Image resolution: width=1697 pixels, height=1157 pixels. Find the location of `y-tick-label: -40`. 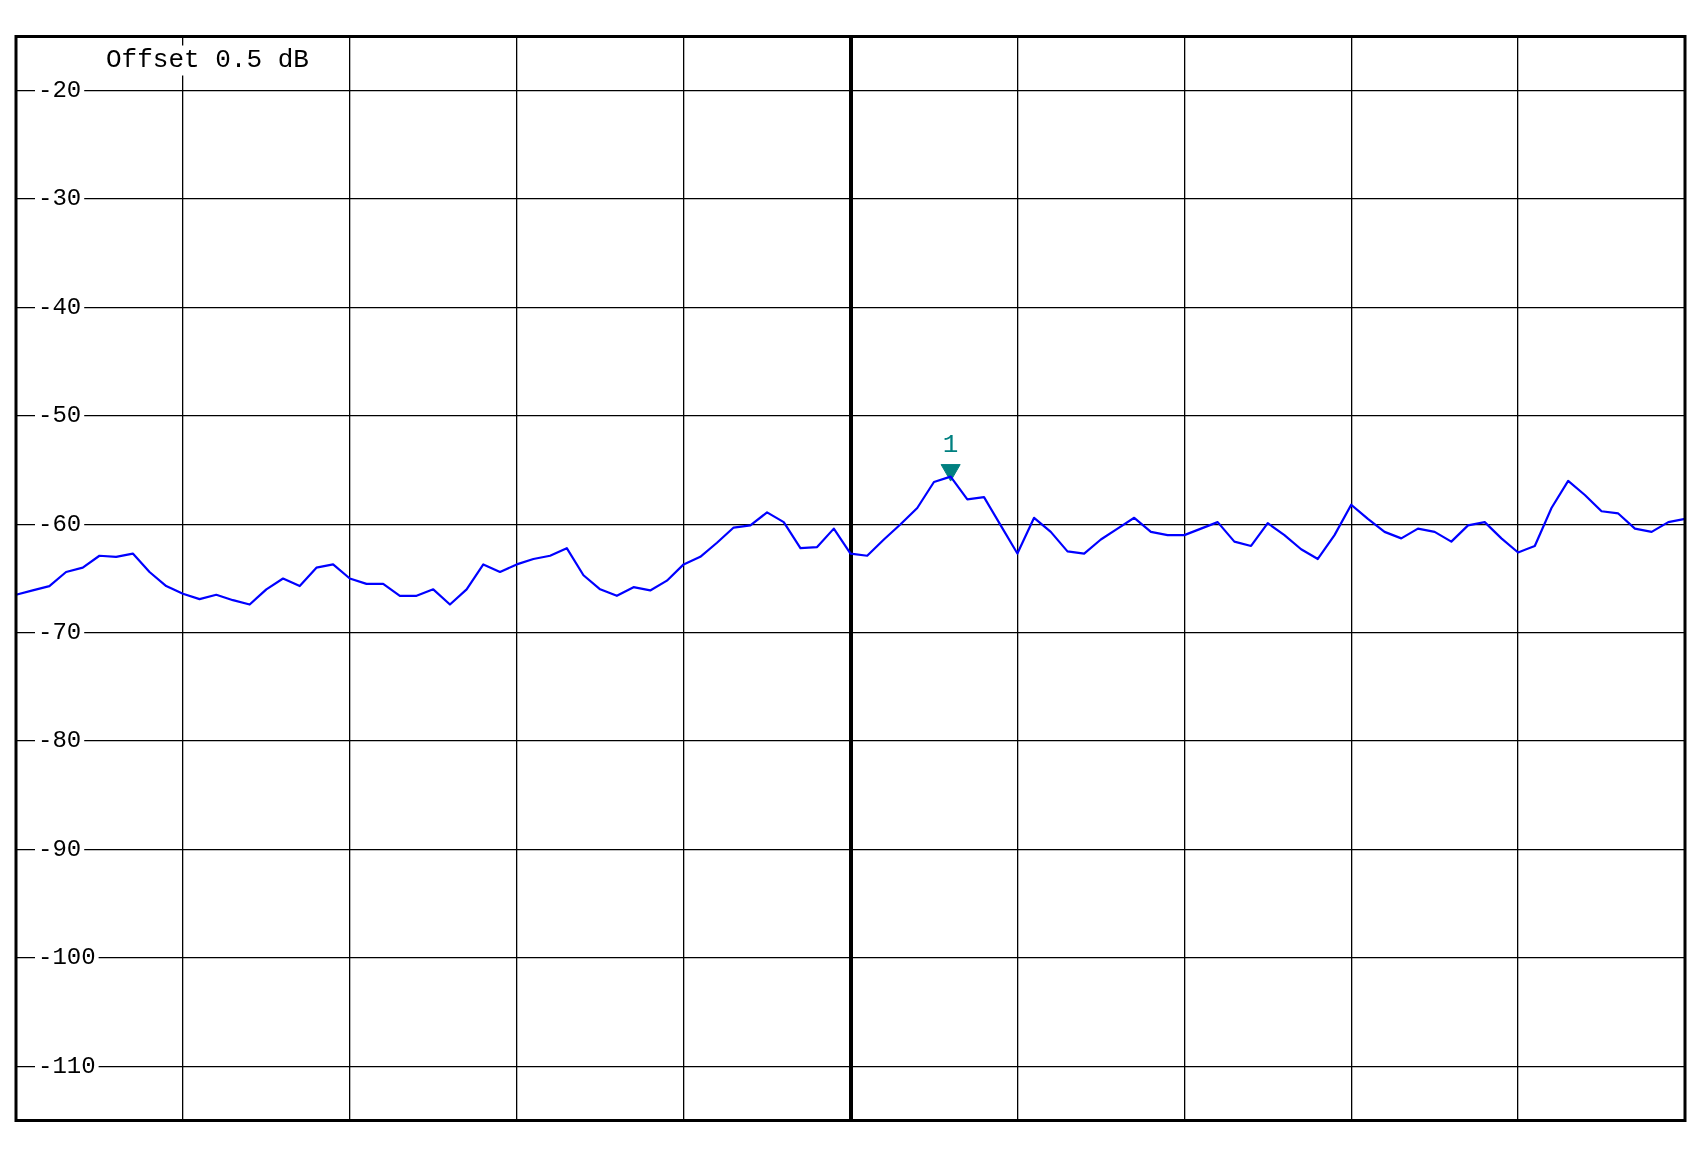

y-tick-label: -40 is located at coordinates (60, 307).